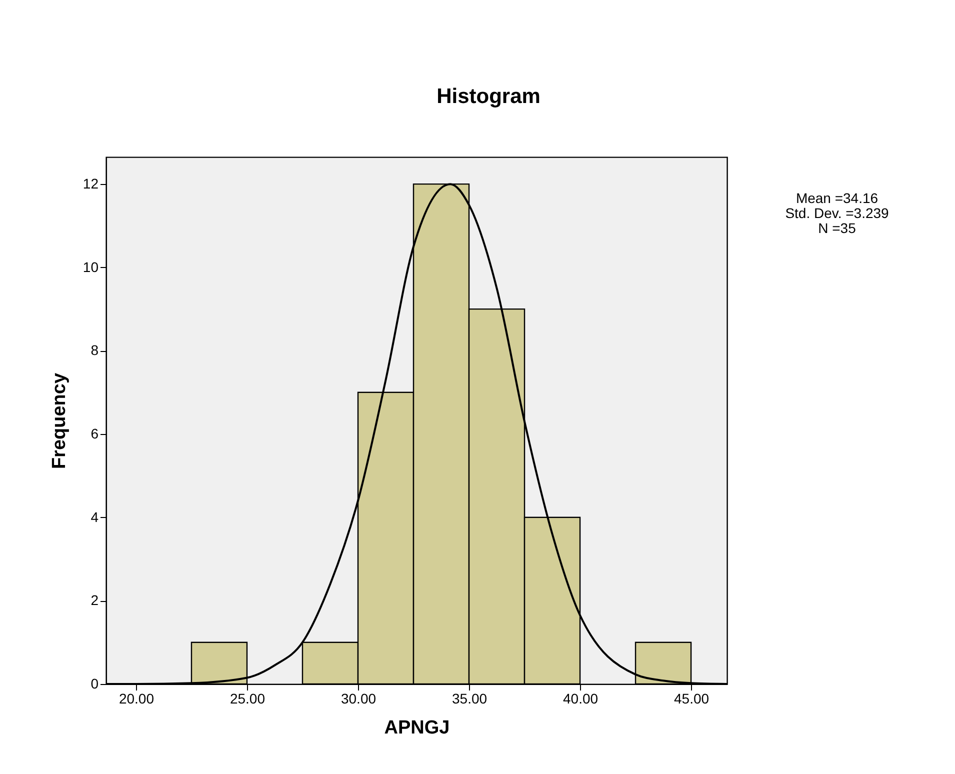  I want to click on y-tick-label: 8, so click(94, 350).